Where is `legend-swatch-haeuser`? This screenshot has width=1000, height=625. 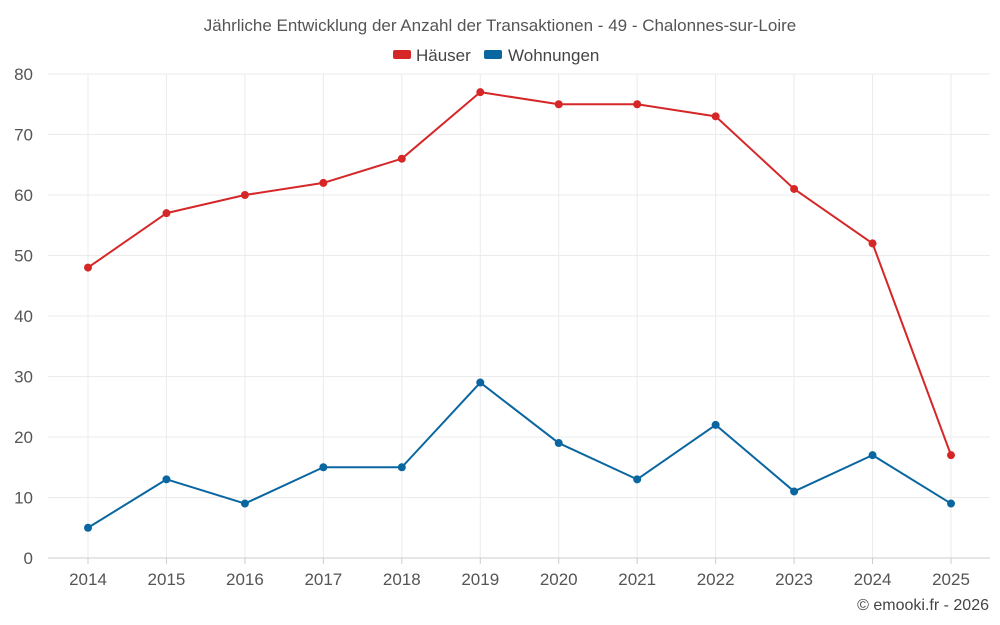 legend-swatch-haeuser is located at coordinates (402, 54).